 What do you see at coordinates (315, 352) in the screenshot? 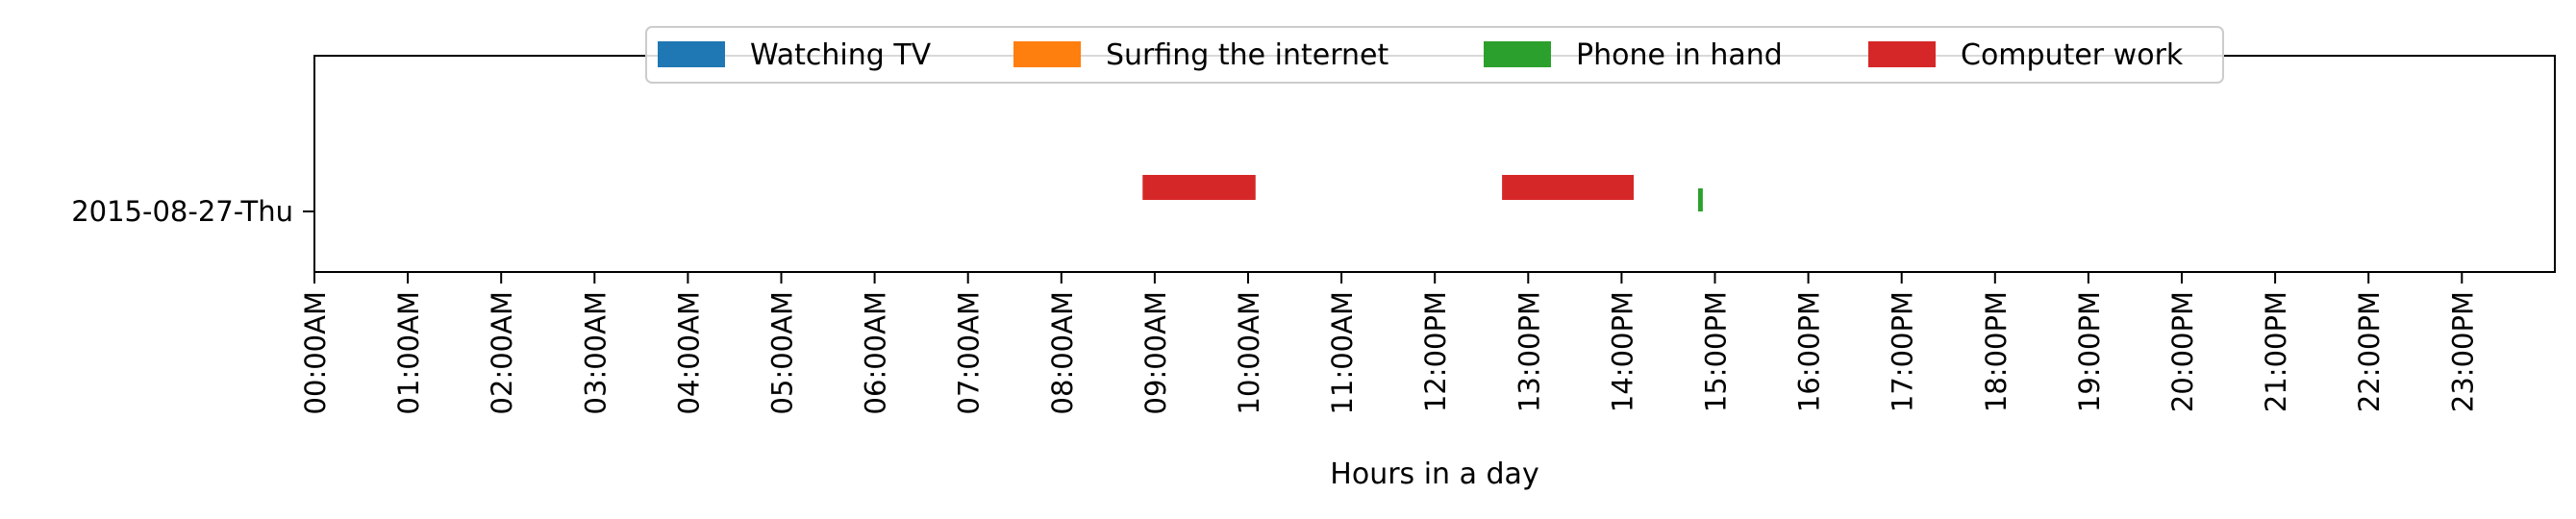
I see `x-tick-label: 00:00AM` at bounding box center [315, 352].